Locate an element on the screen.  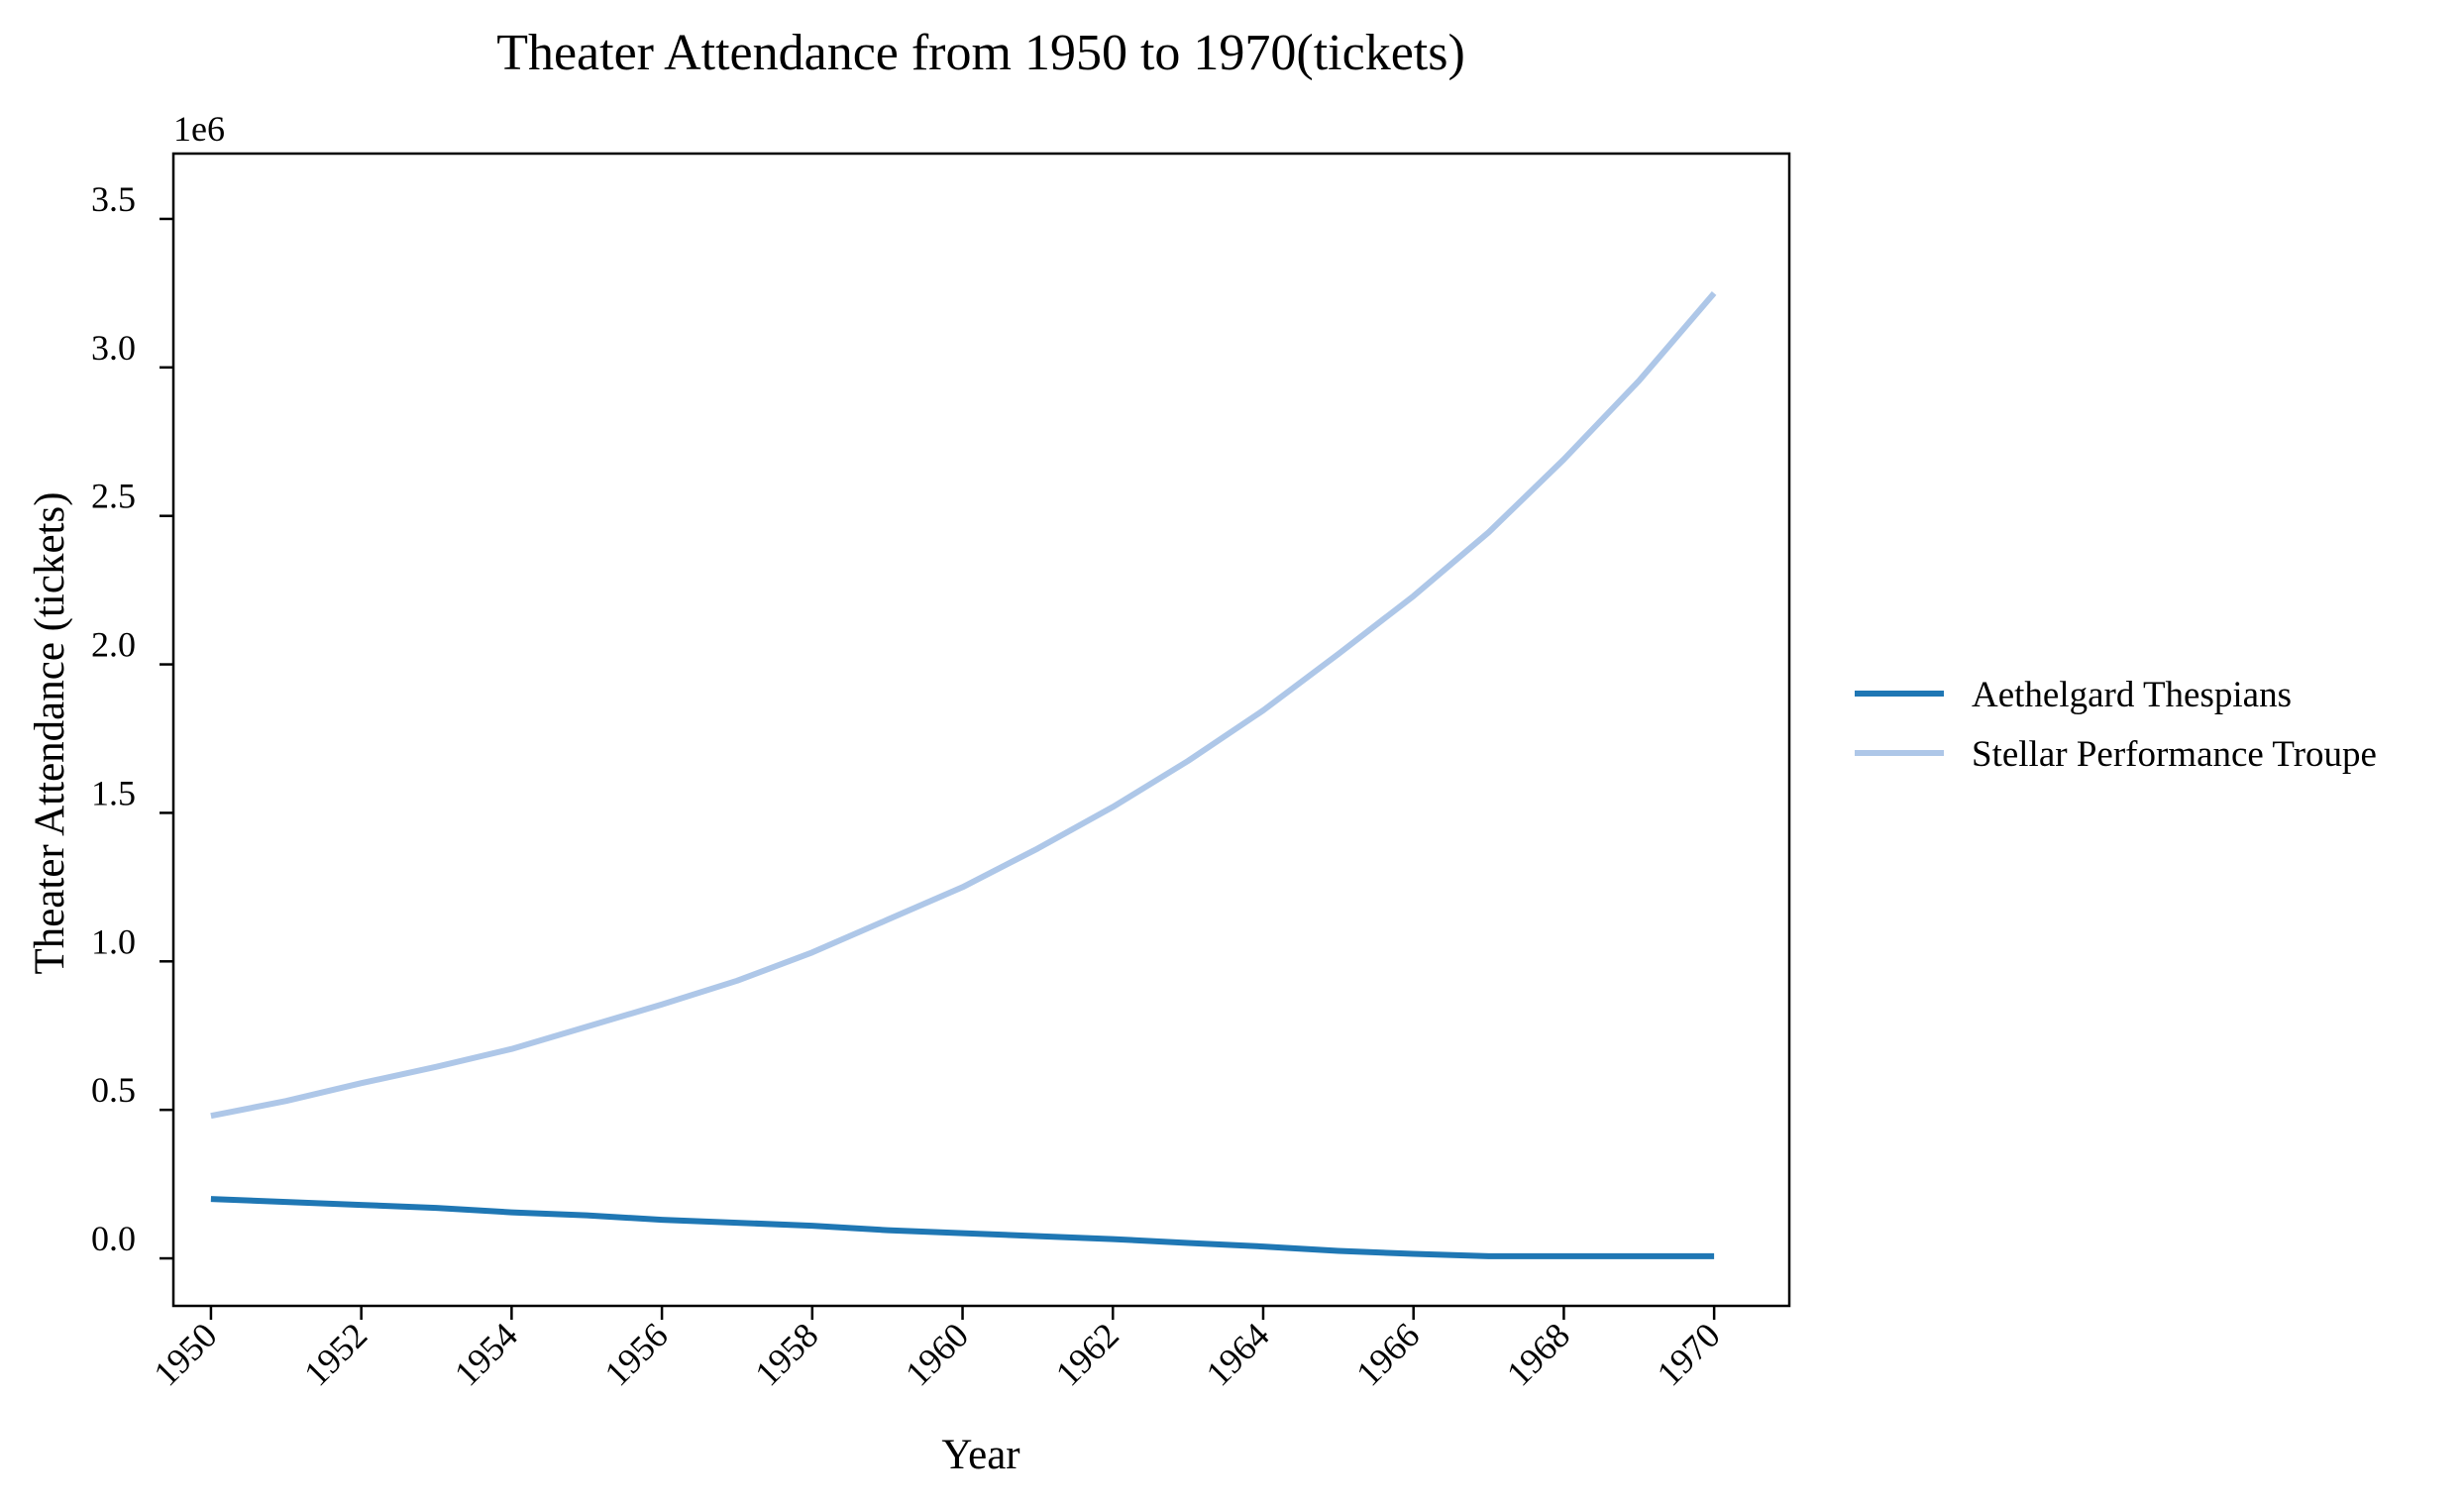
x-axis-label: Year is located at coordinates (980, 1455).